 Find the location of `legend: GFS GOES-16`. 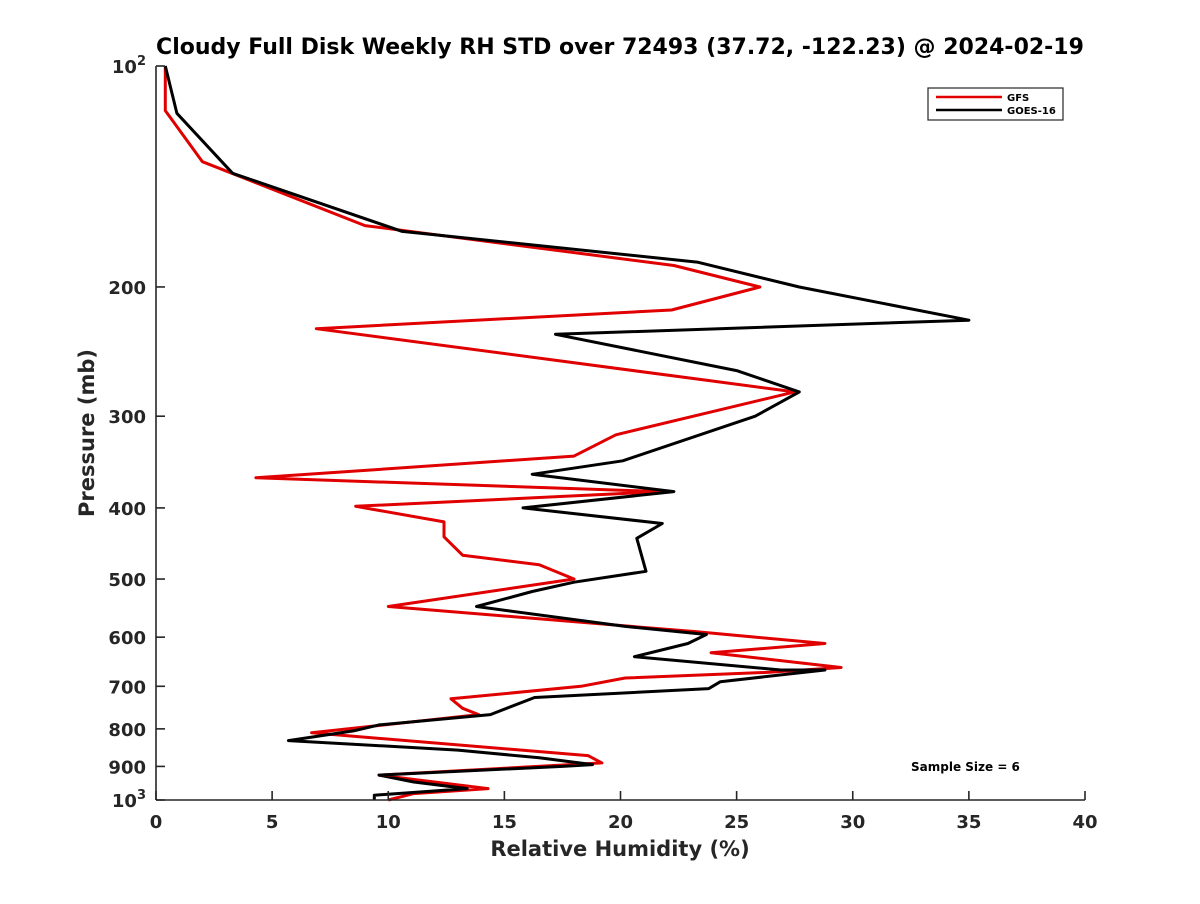

legend: GFS GOES-16 is located at coordinates (995, 104).